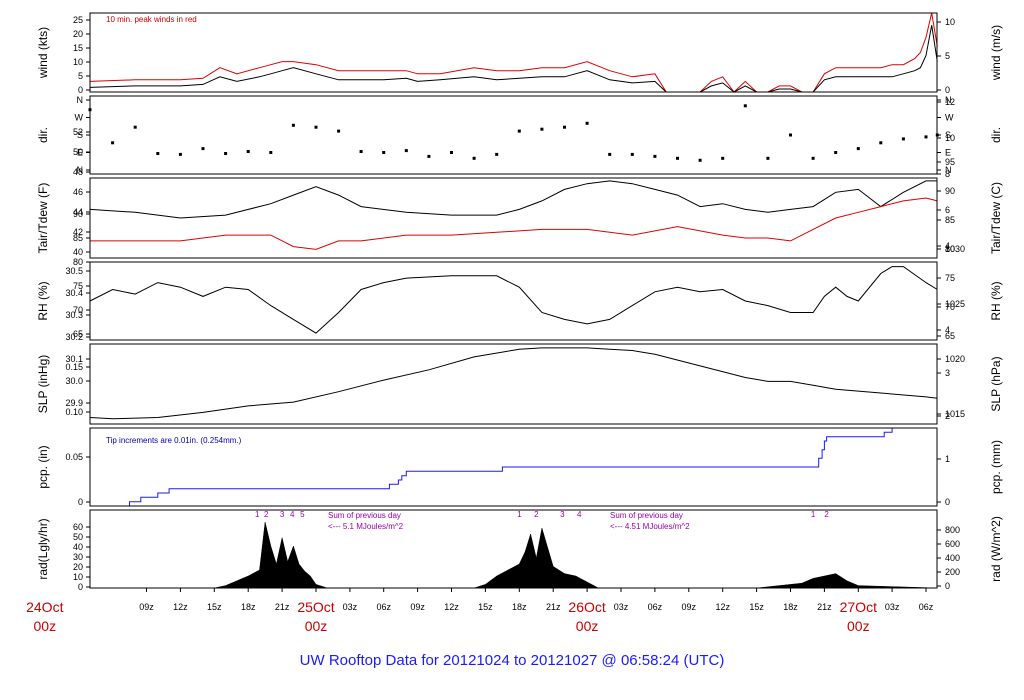 This screenshot has width=1024, height=700. Describe the element at coordinates (586, 607) in the screenshot. I see `day-date-label: 26Oct` at that location.